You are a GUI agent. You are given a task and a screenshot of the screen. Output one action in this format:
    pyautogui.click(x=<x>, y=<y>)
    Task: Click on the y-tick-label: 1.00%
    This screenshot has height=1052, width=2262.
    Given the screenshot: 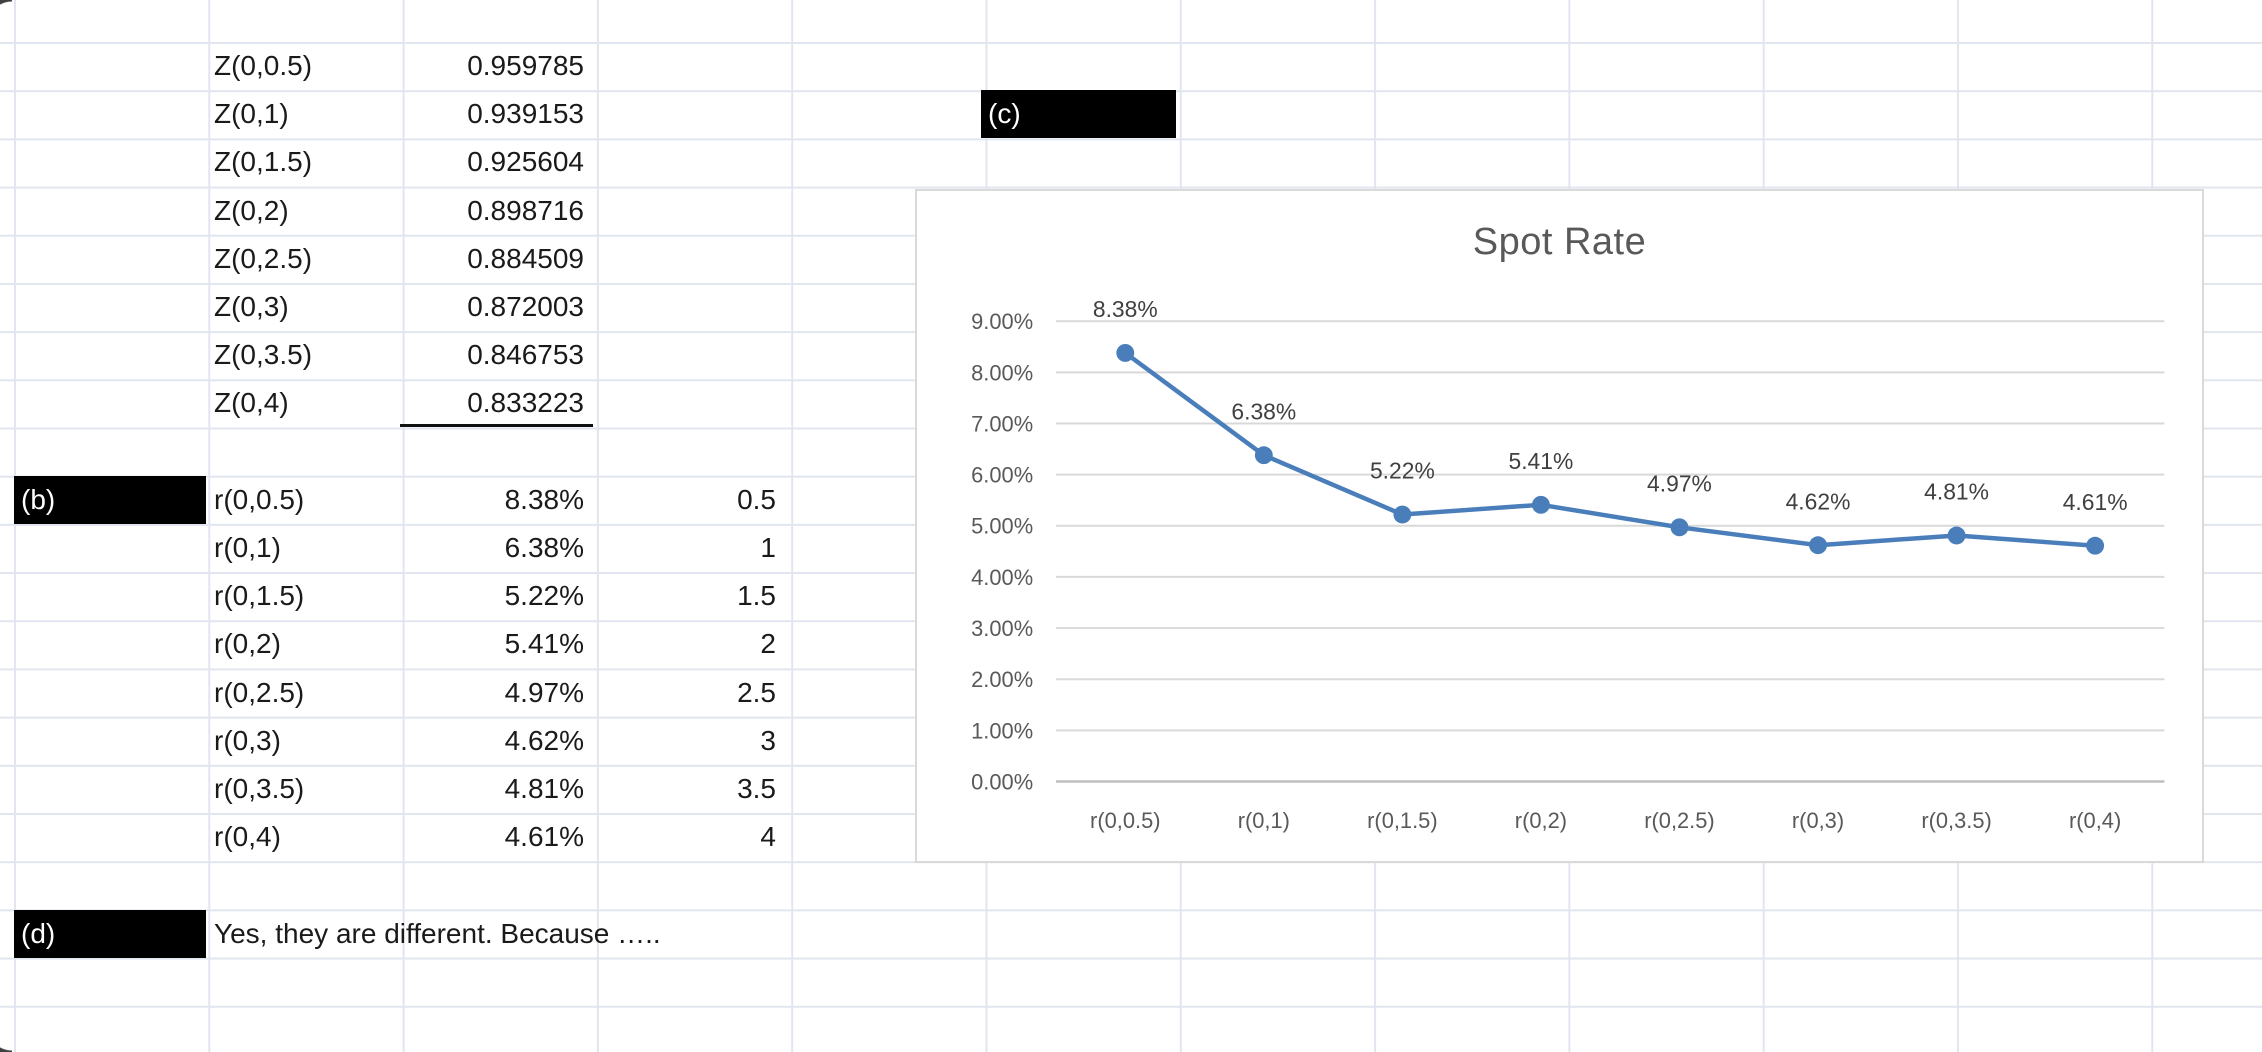 What is the action you would take?
    pyautogui.click(x=1002, y=730)
    